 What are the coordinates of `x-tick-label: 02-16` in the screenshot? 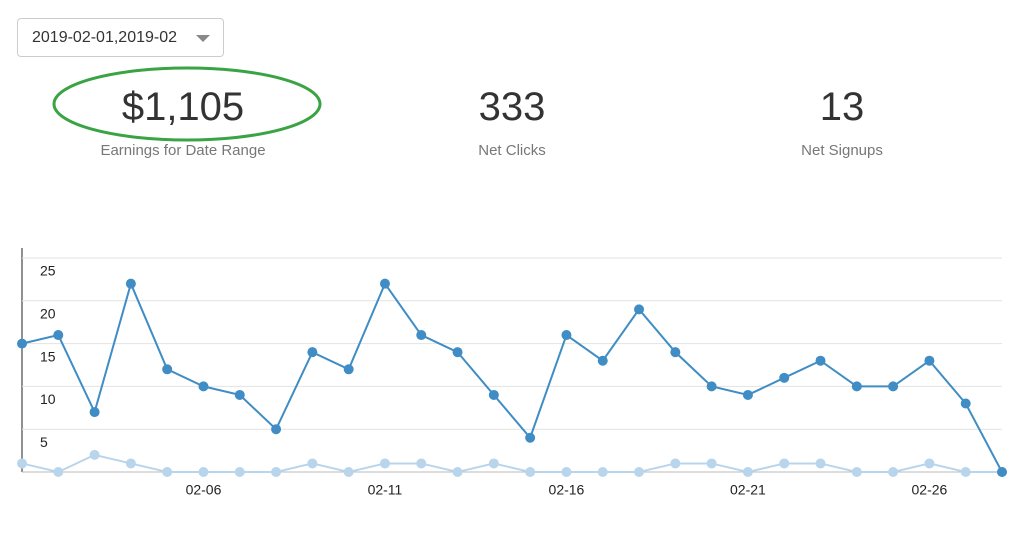 It's located at (567, 490).